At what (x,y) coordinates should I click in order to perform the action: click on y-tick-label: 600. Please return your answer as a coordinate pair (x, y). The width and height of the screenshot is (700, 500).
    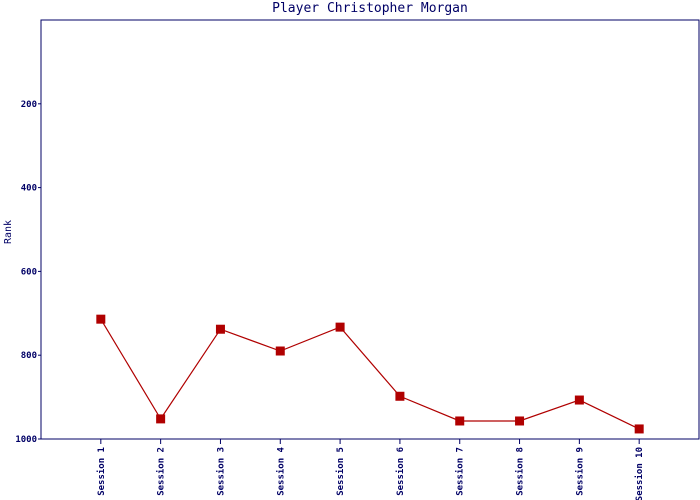
    Looking at the image, I should click on (29, 272).